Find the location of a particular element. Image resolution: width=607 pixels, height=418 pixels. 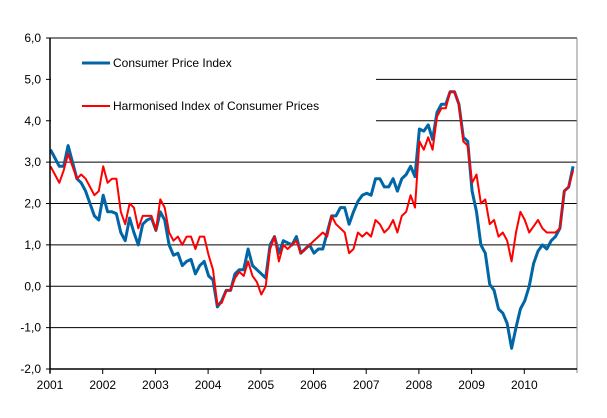

x-tick-label: 2003 is located at coordinates (155, 385).